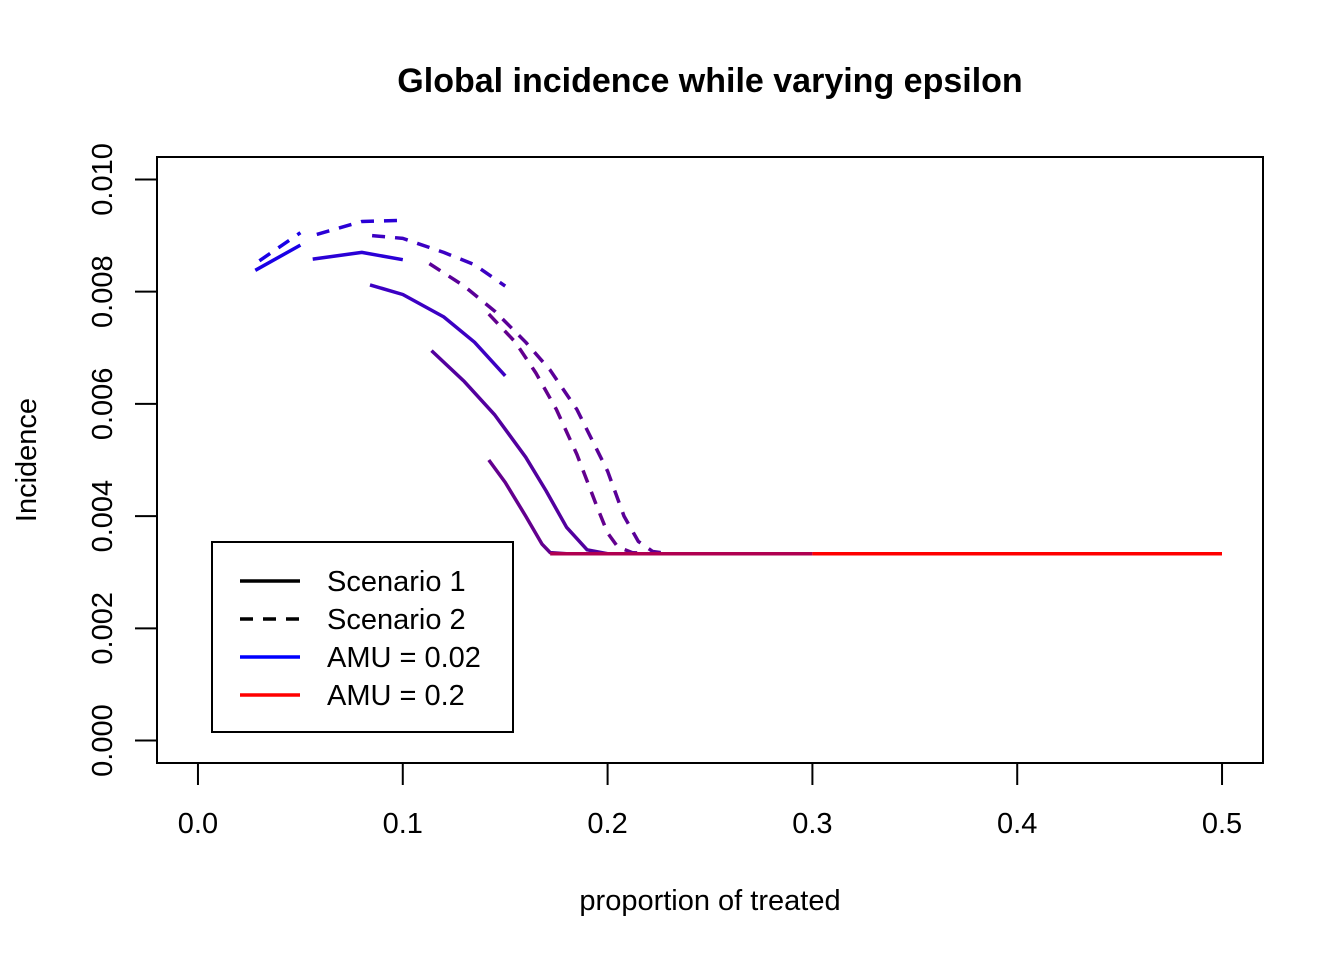 This screenshot has width=1344, height=960. I want to click on y-axis-label: Incidence, so click(27, 460).